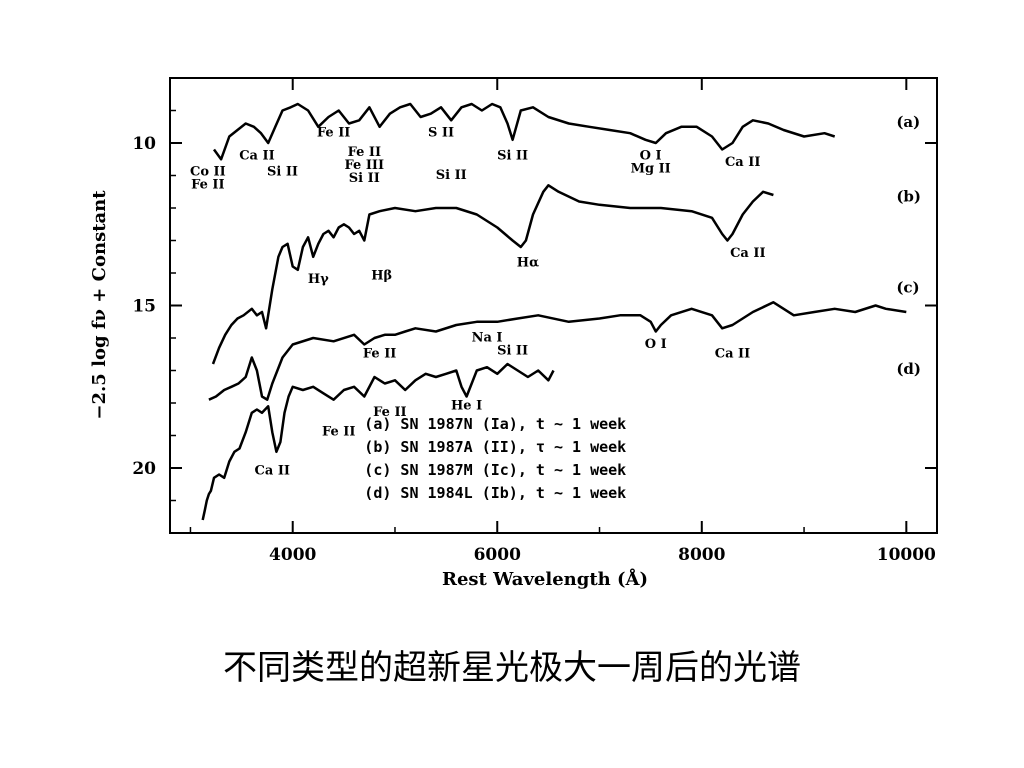  What do you see at coordinates (466, 406) in the screenshot?
I see `line-label: He I` at bounding box center [466, 406].